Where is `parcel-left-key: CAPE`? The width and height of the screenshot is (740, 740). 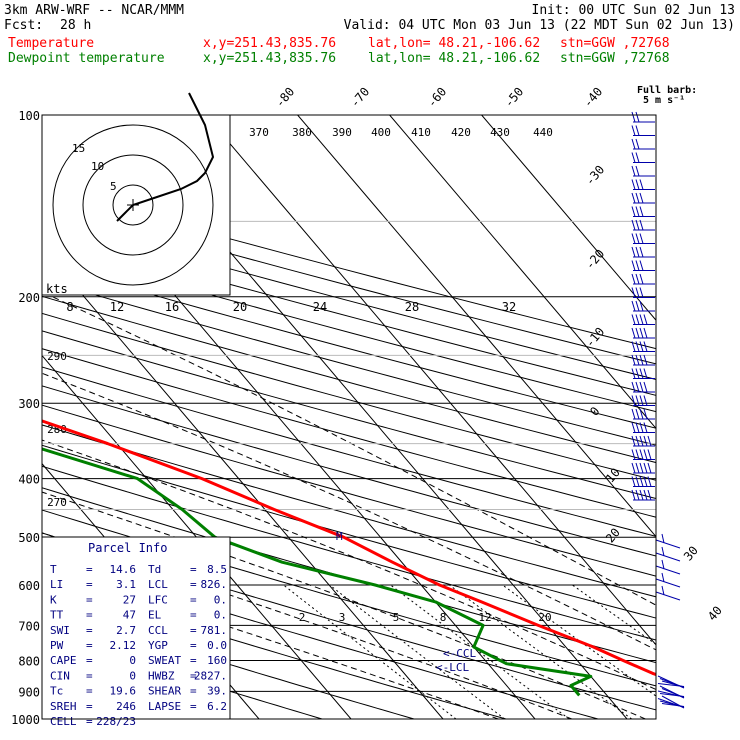
parcel-left-key: CAPE is located at coordinates (63, 660).